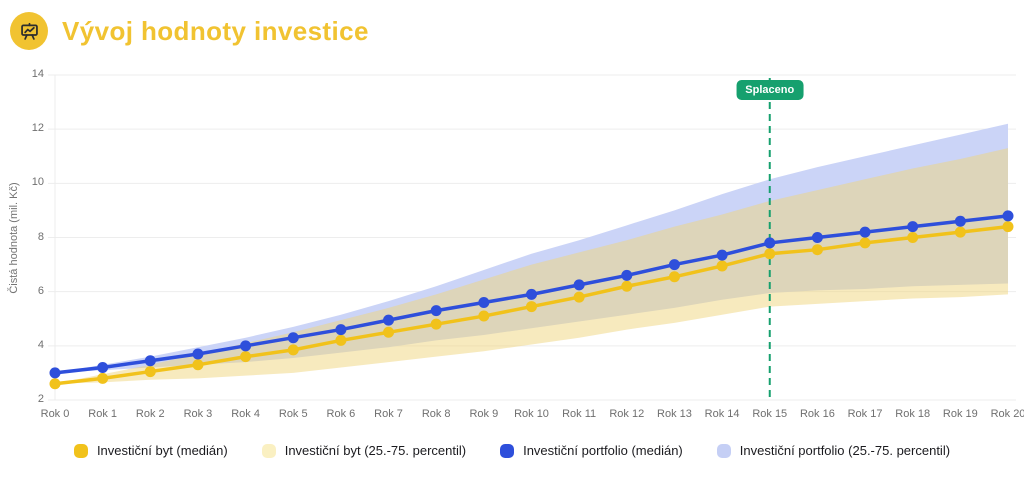 This screenshot has width=1024, height=477. What do you see at coordinates (375, 450) in the screenshot?
I see `legend-label: Investiční byt (25.-75. percentil)` at bounding box center [375, 450].